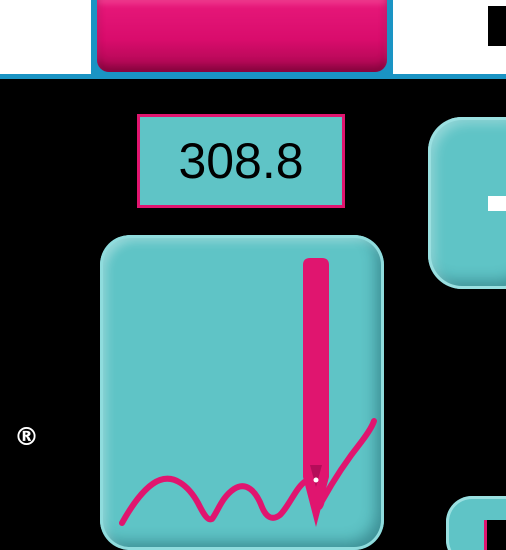  Describe the element at coordinates (242, 36) in the screenshot. I see `top-pink-button` at that location.